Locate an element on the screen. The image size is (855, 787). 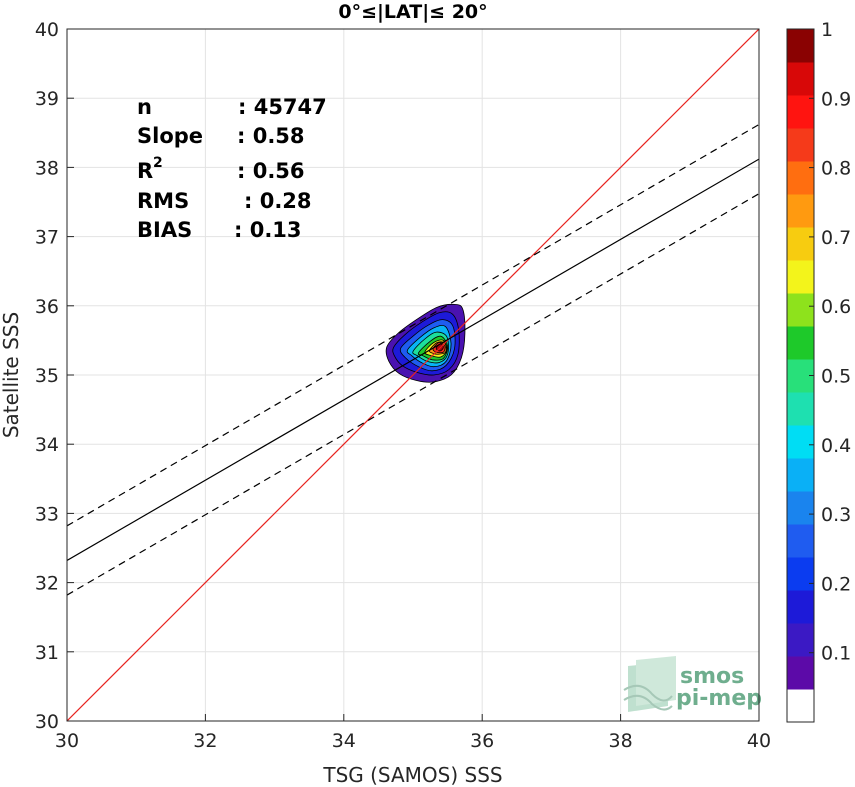
stat-value: : 45747 is located at coordinates (282, 107).